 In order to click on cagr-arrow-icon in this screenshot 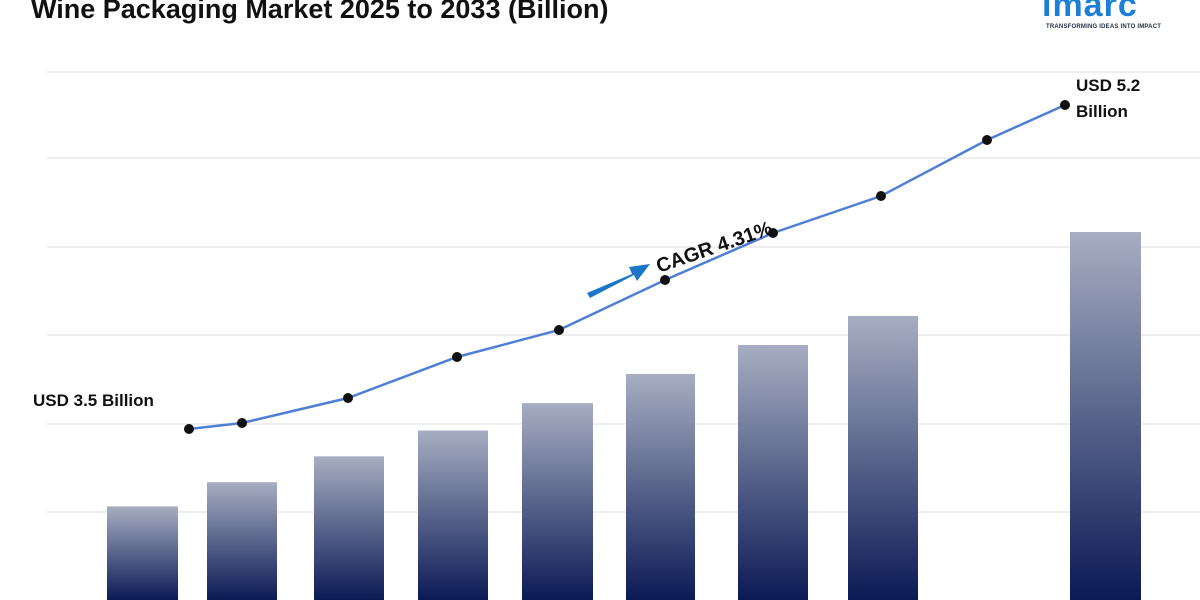, I will do `click(618, 281)`.